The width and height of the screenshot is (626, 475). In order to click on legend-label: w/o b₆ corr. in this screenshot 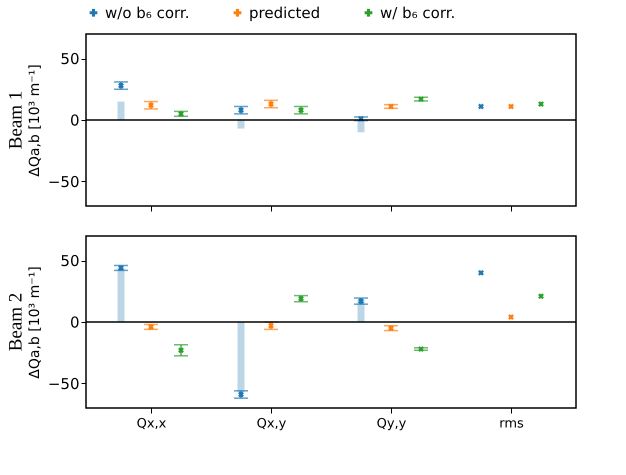, I will do `click(147, 13)`.